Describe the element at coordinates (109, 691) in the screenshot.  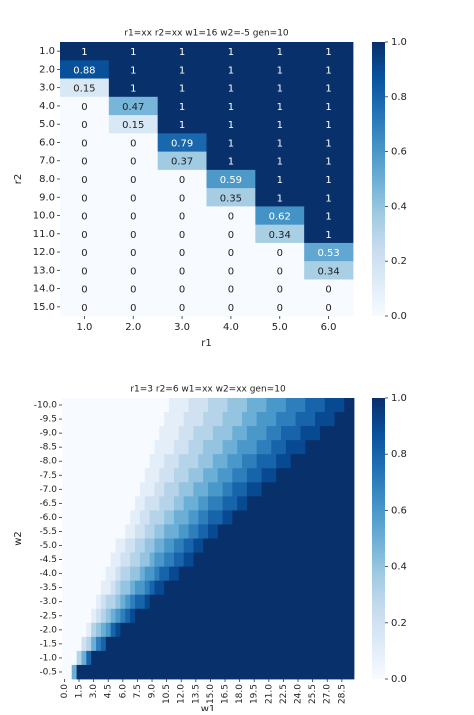
I see `x-tick-label: 4.5` at that location.